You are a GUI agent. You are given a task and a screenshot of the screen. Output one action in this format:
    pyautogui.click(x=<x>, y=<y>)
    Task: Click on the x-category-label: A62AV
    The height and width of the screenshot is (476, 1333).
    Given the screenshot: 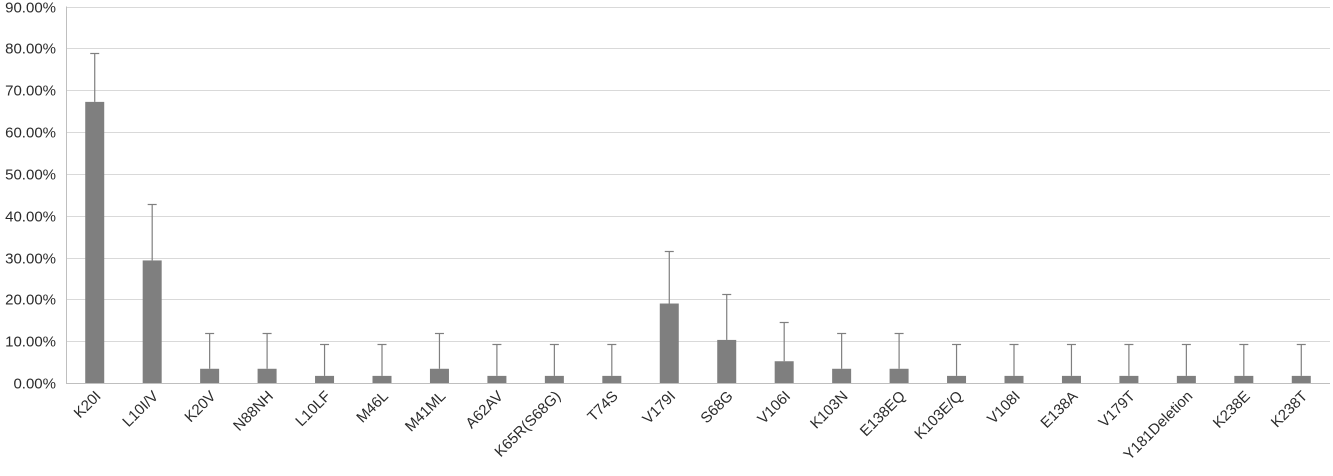 What is the action you would take?
    pyautogui.click(x=484, y=410)
    